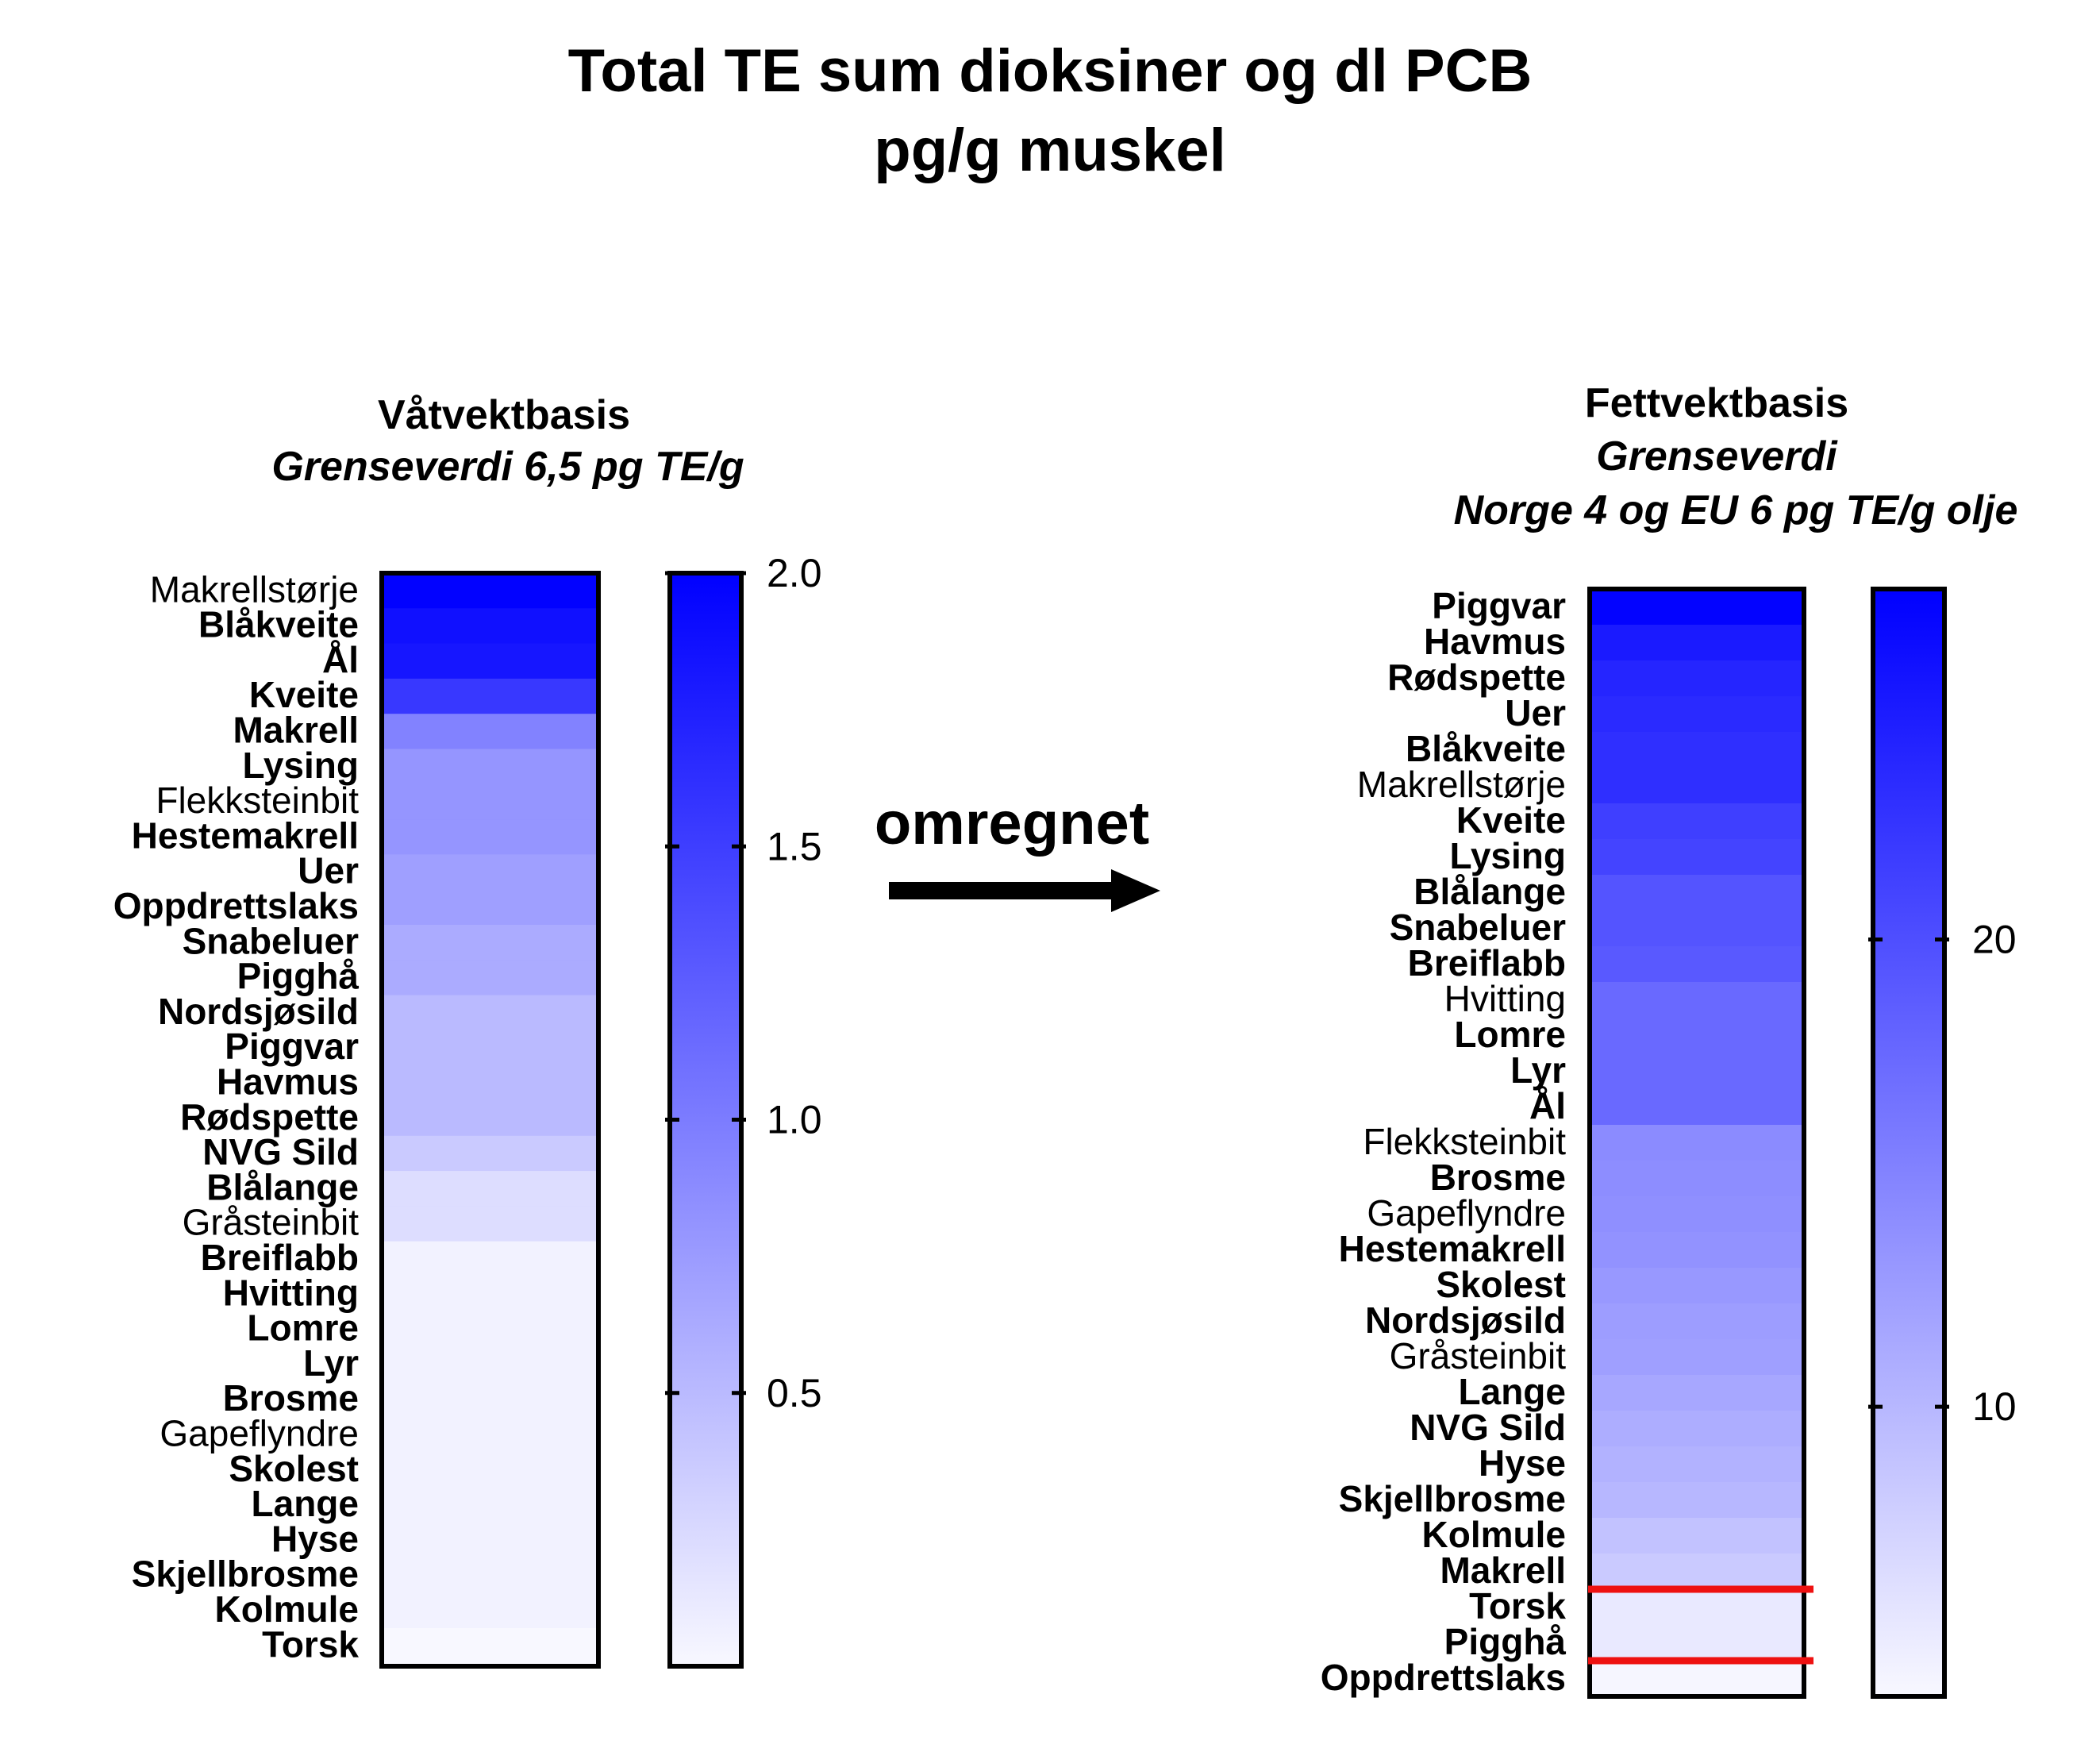 The image size is (2100, 1748). Describe the element at coordinates (278, 624) in the screenshot. I see `row-label: Blåkveite` at that location.